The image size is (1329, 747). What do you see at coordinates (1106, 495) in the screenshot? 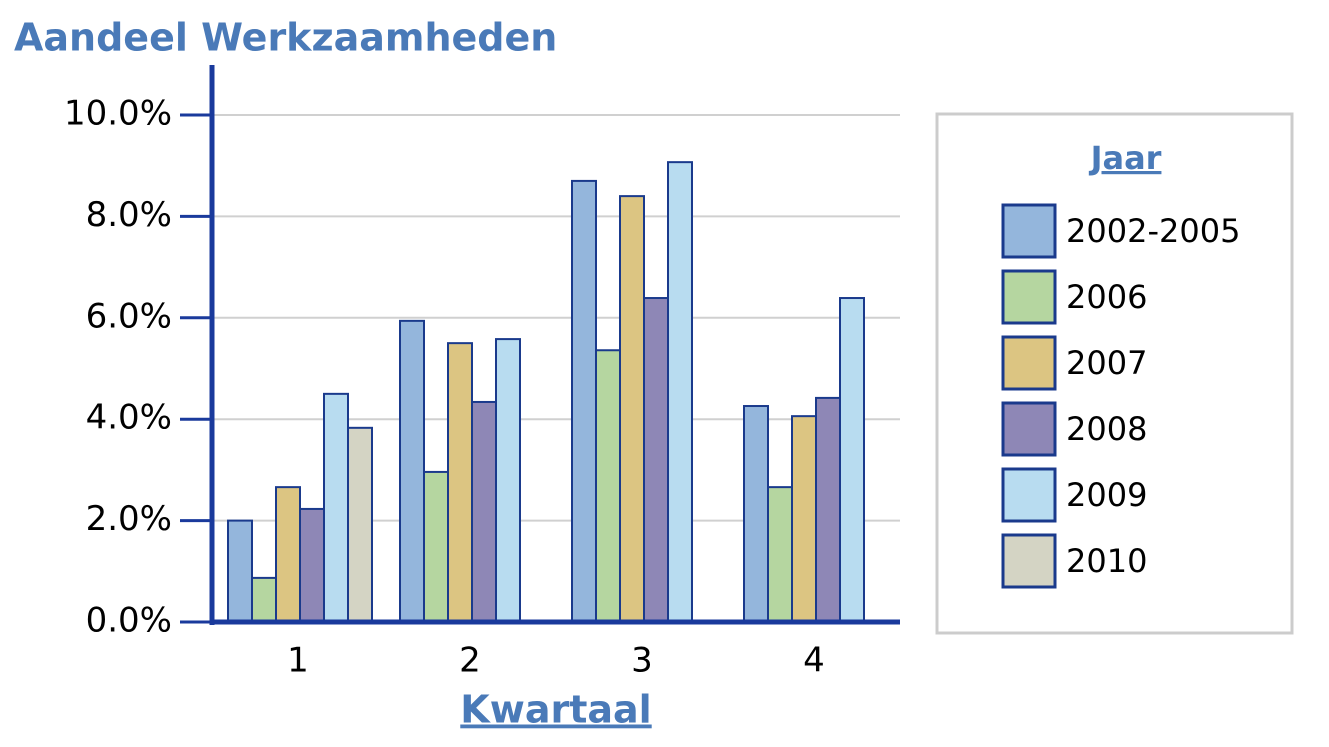
I see `legend-label: 2009` at bounding box center [1106, 495].